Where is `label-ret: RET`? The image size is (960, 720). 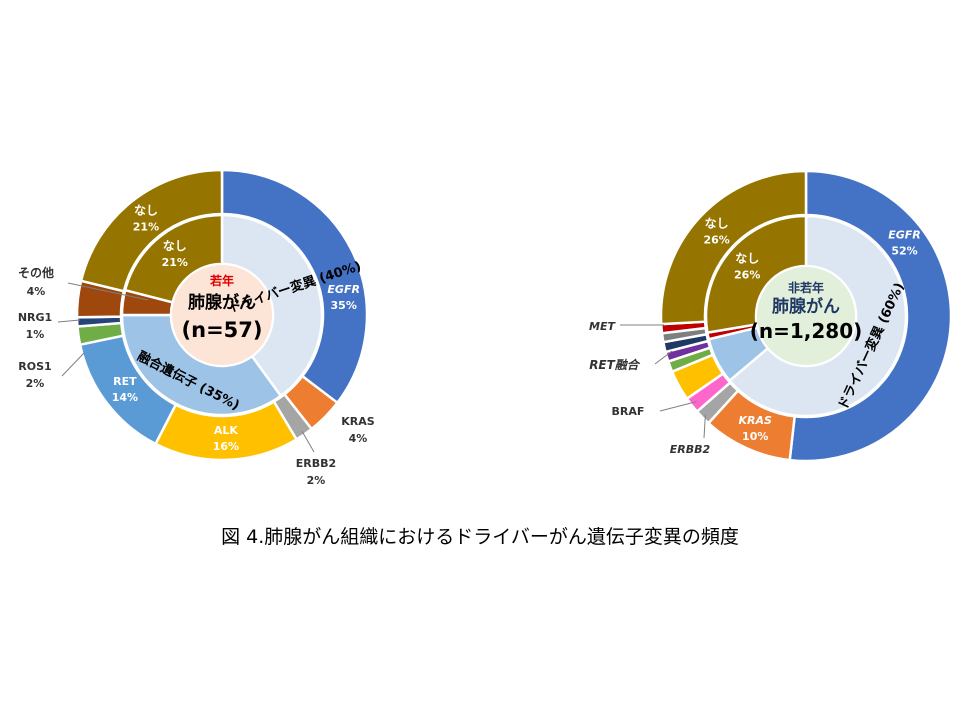
label-ret: RET is located at coordinates (125, 381).